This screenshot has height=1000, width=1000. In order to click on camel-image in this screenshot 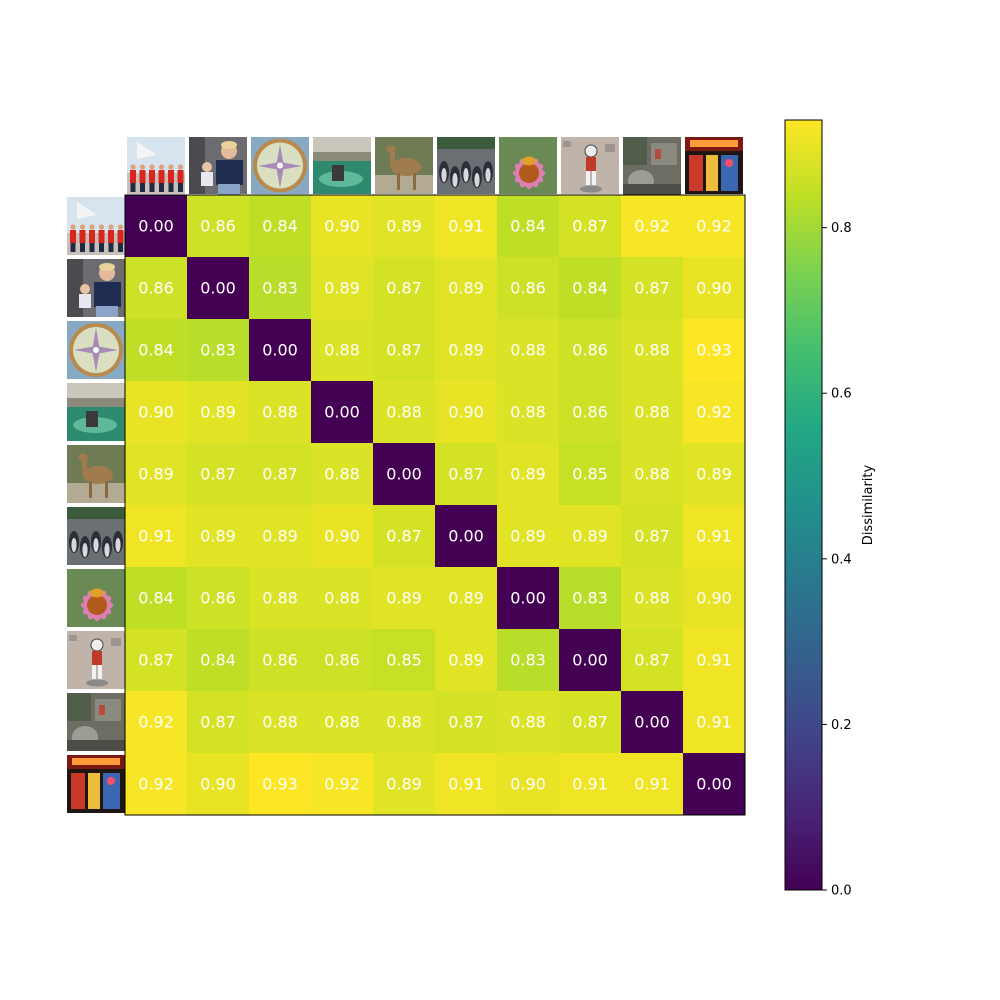, I will do `click(96, 474)`.